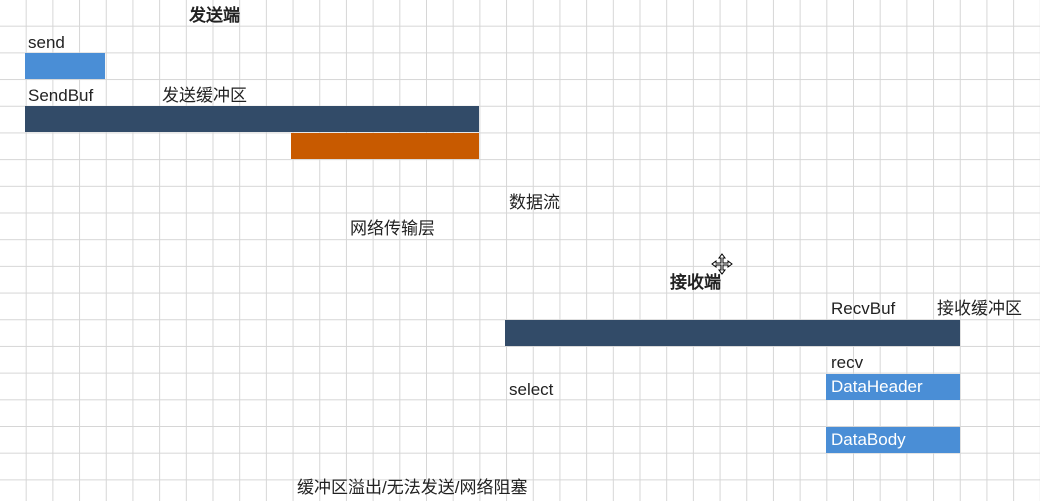 This screenshot has height=501, width=1040. Describe the element at coordinates (214, 15) in the screenshot. I see `sender-title: 发送端` at that location.